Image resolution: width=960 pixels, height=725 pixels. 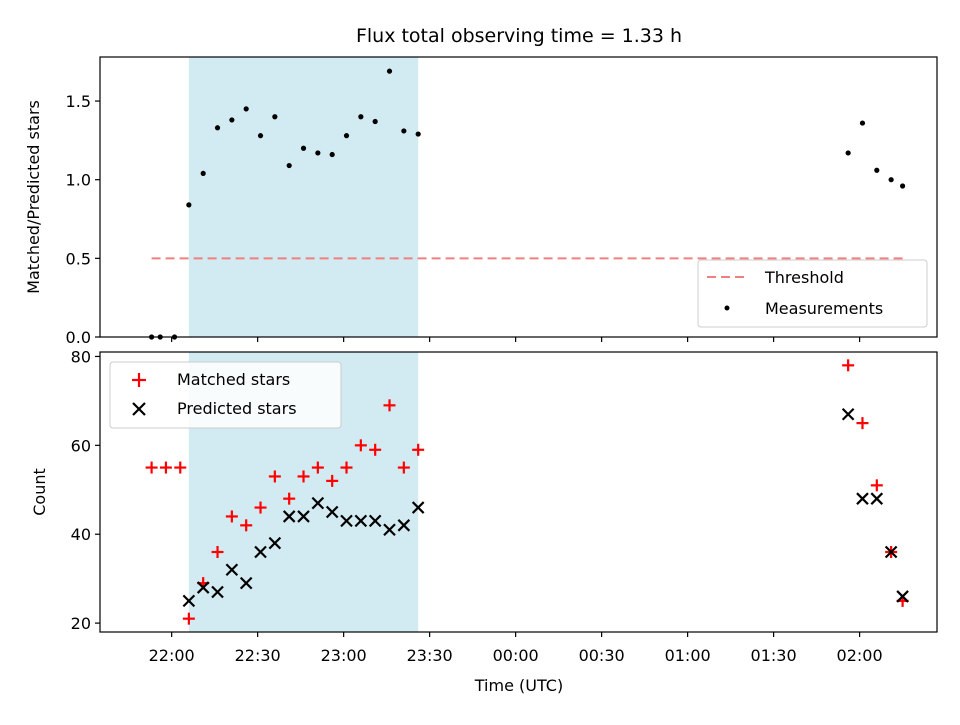 I want to click on bottom-ytick-label: 40, so click(x=81, y=534).